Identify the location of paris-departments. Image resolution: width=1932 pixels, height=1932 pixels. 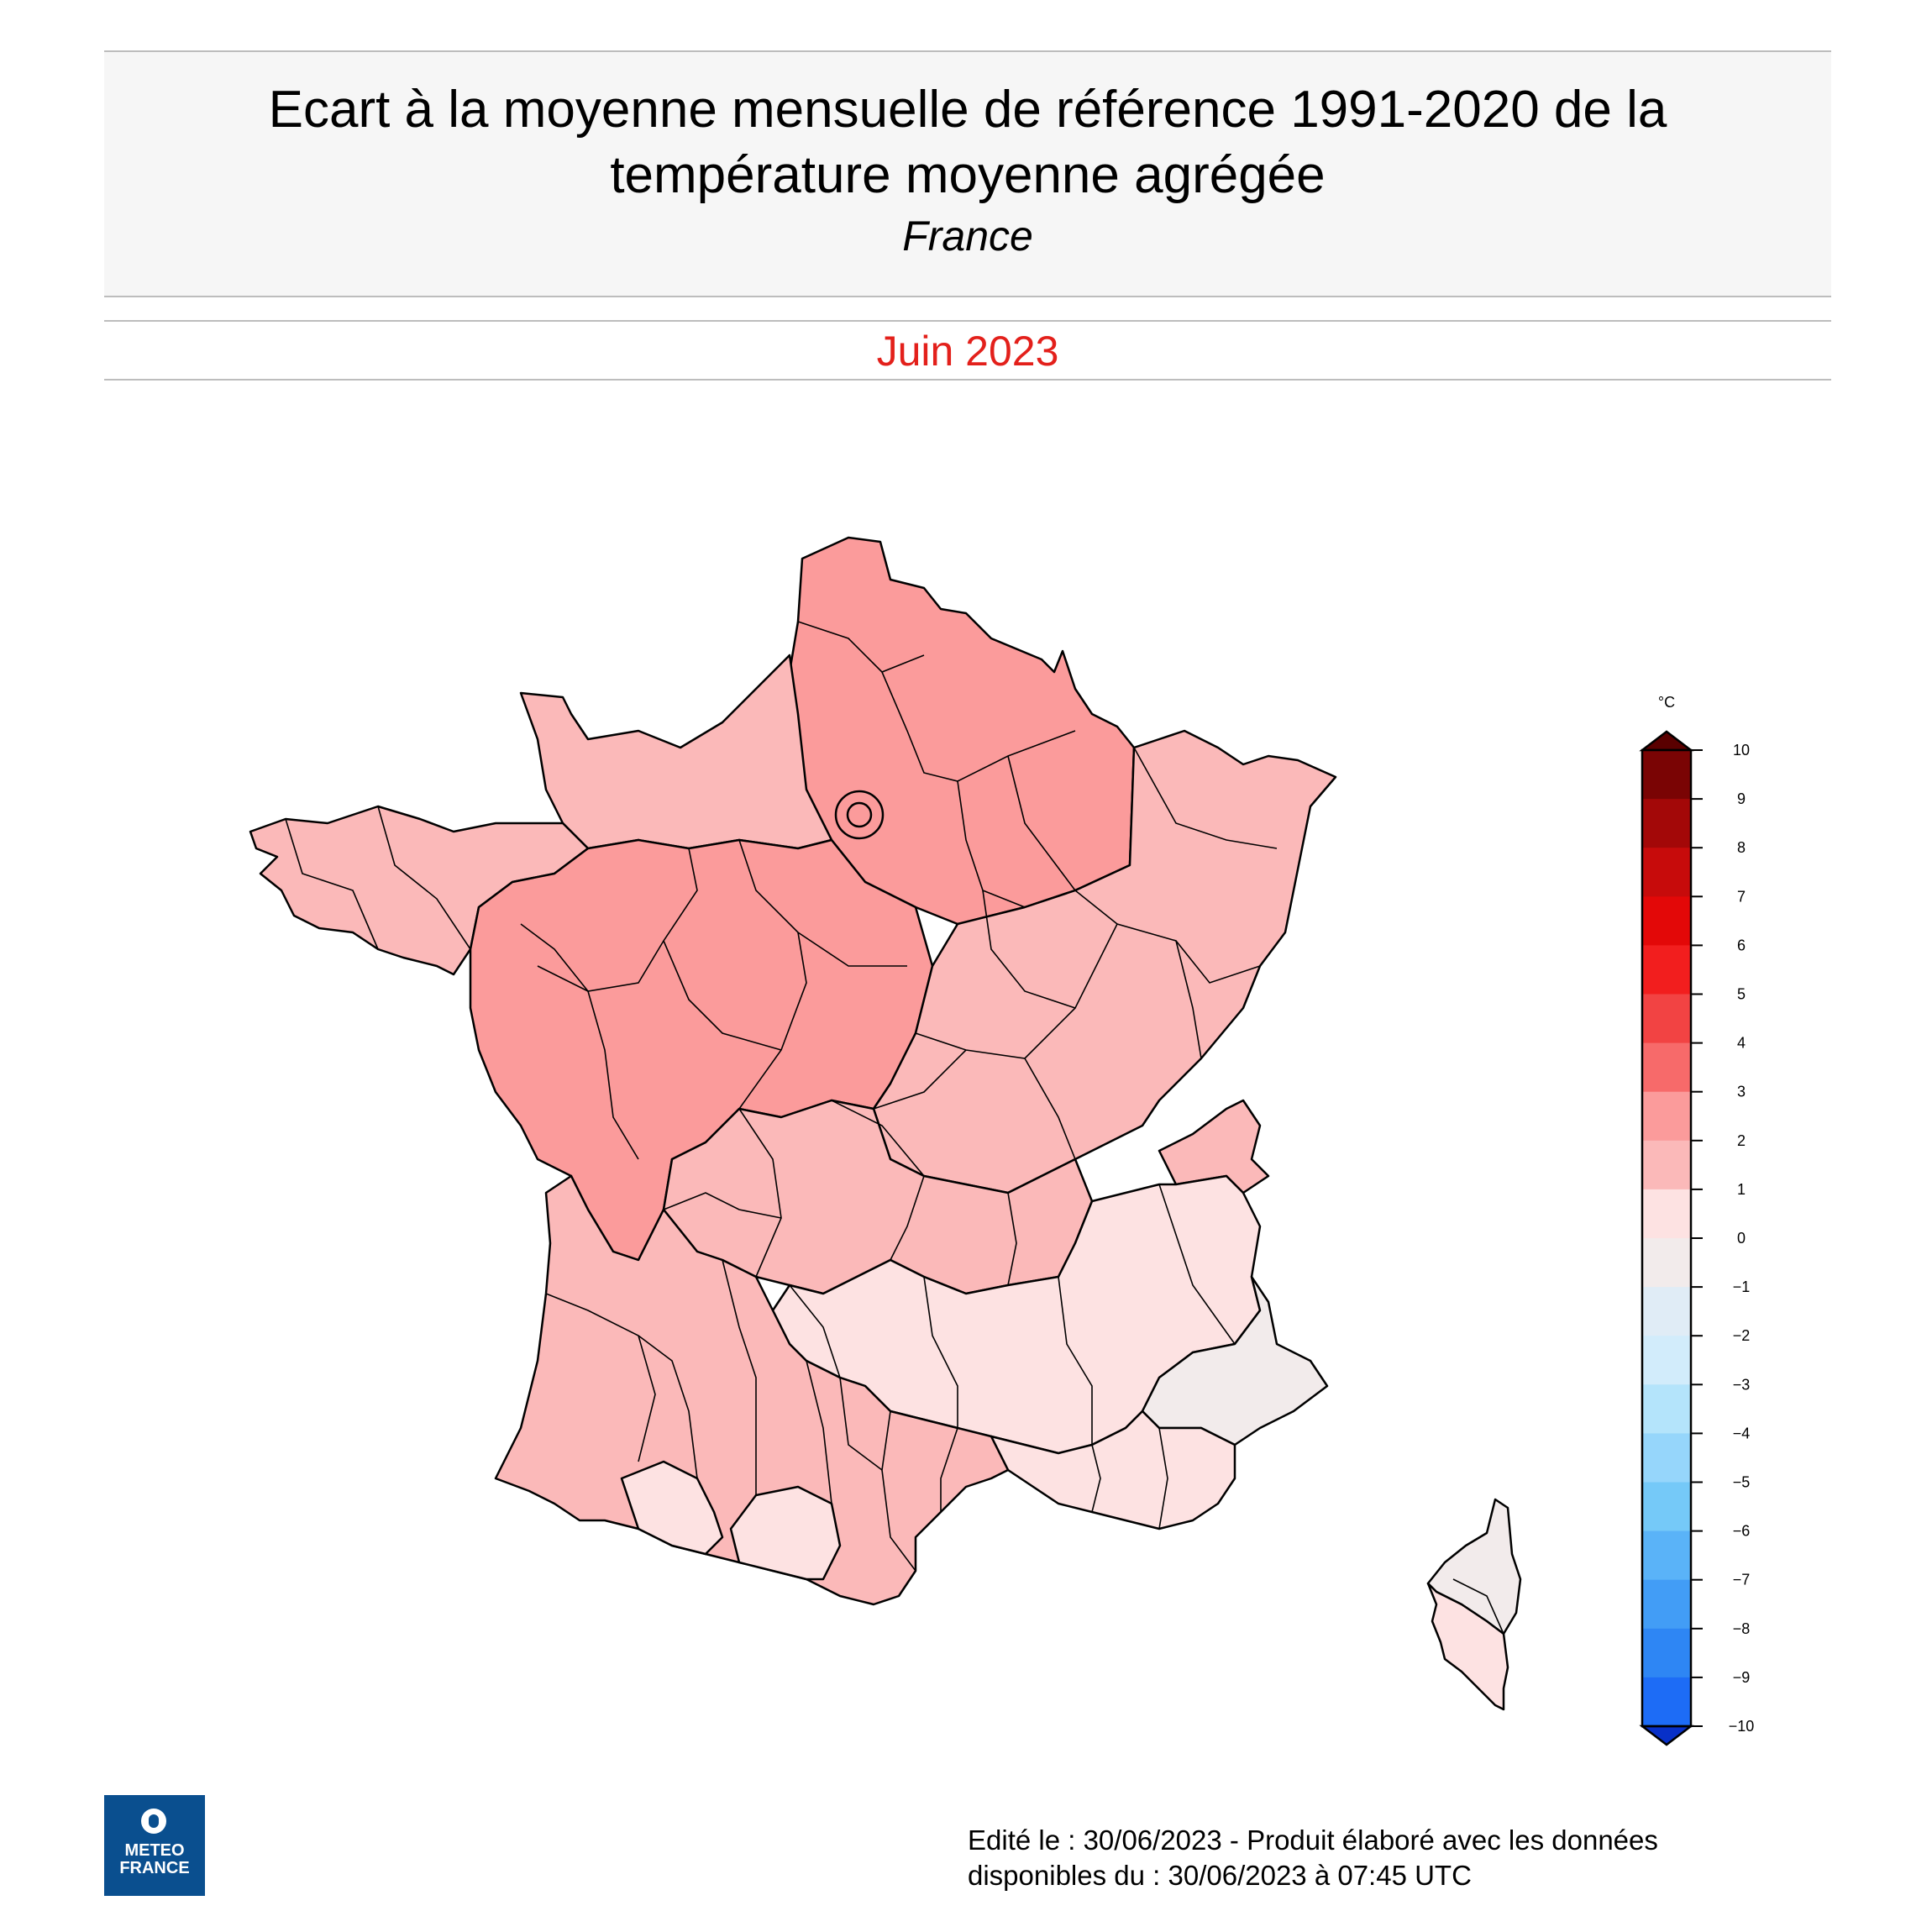
(859, 815).